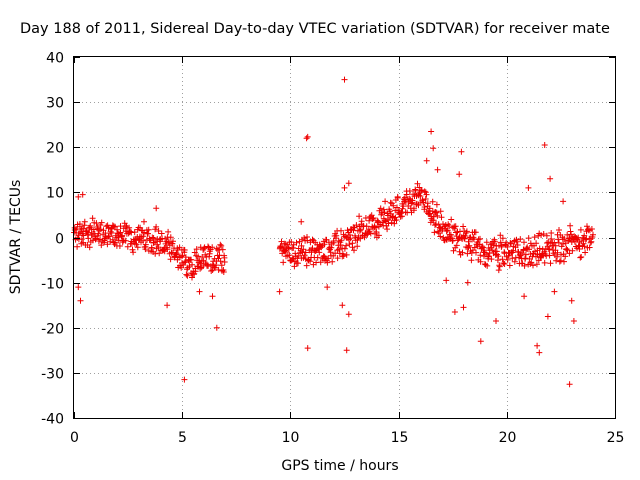  What do you see at coordinates (55, 149) in the screenshot?
I see `y-tick-label: 20` at bounding box center [55, 149].